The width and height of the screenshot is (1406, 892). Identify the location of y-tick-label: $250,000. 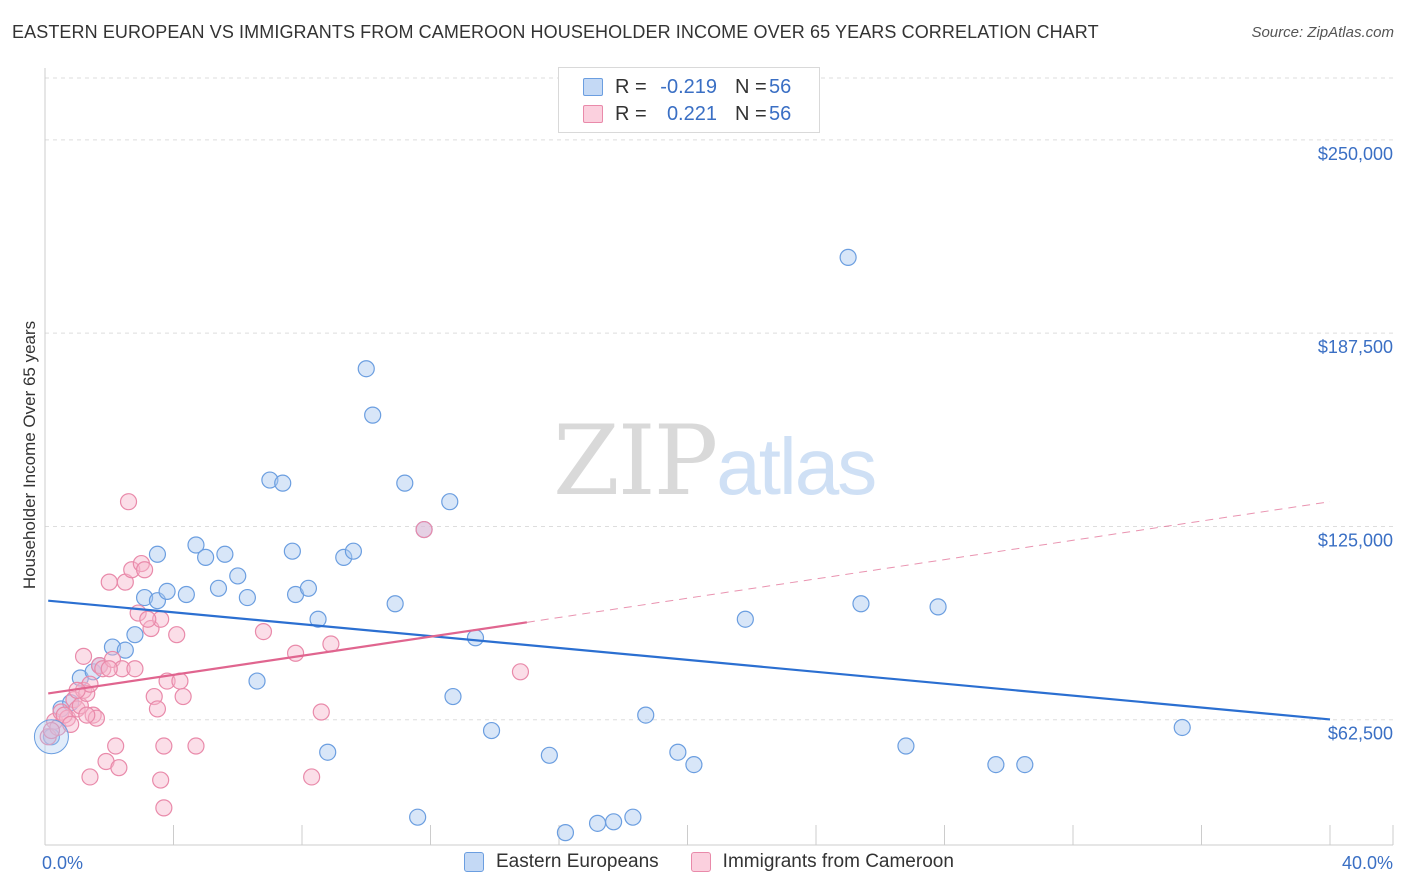
(1355, 154).